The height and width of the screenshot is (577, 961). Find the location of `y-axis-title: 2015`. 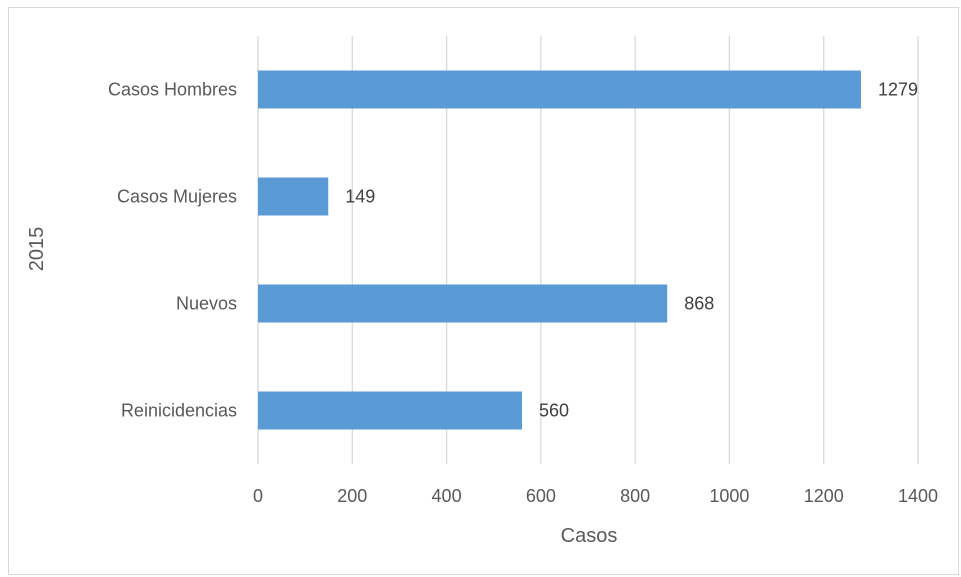

y-axis-title: 2015 is located at coordinates (37, 249).